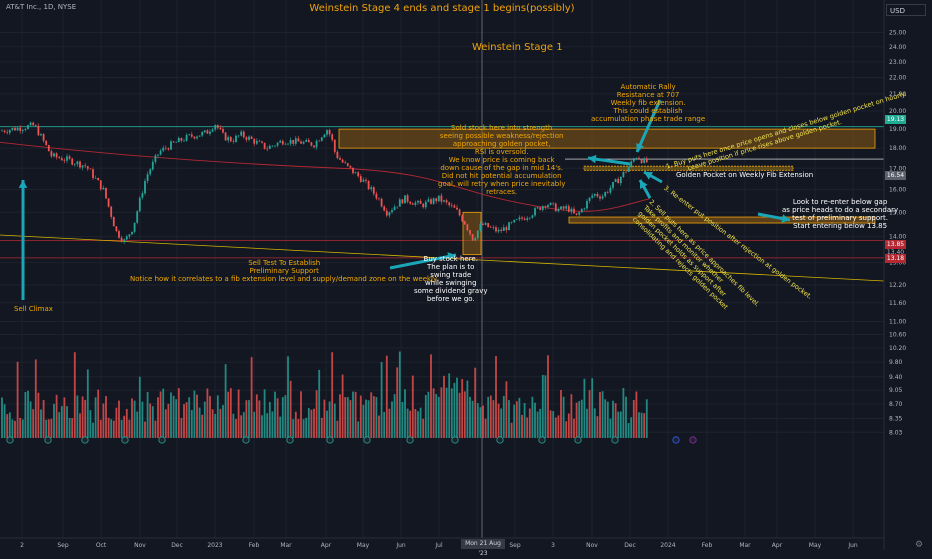 The height and width of the screenshot is (559, 932). Describe the element at coordinates (897, 129) in the screenshot. I see `y-tick-label: 19.00` at that location.